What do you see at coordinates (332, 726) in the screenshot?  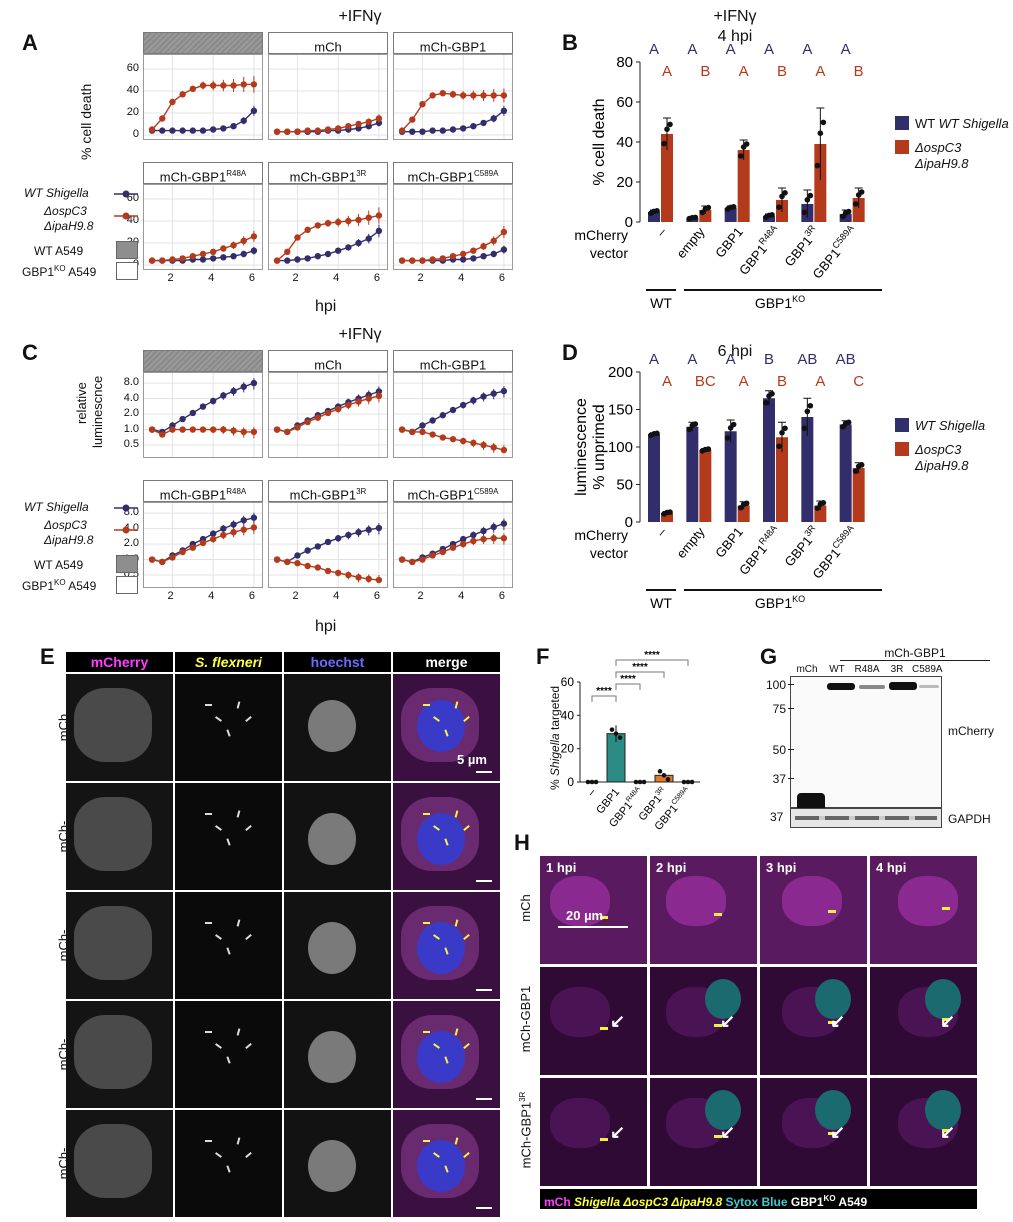 I see `nucleus` at bounding box center [332, 726].